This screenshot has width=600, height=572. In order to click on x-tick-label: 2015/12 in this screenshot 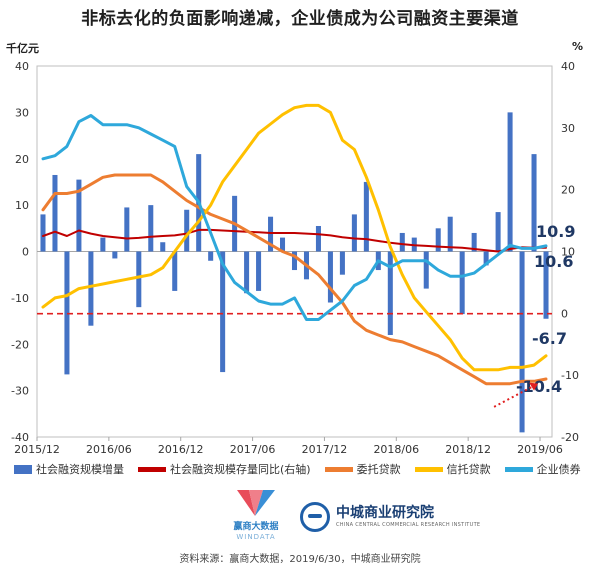, I will do `click(37, 449)`.